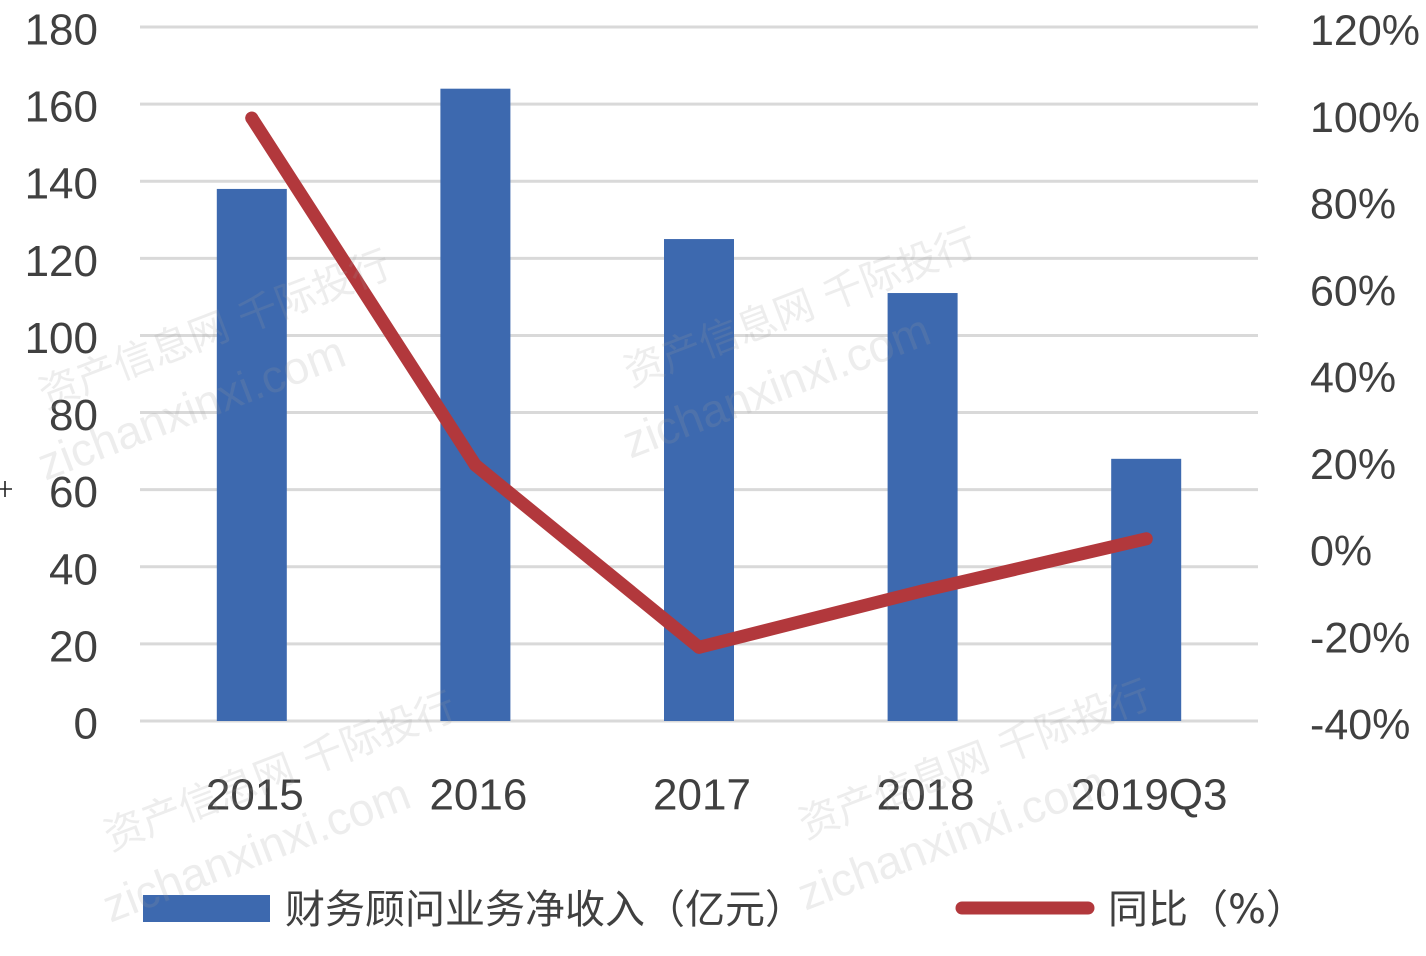 Image resolution: width=1426 pixels, height=956 pixels. I want to click on right-axis-tick-label: 0%, so click(1341, 552).